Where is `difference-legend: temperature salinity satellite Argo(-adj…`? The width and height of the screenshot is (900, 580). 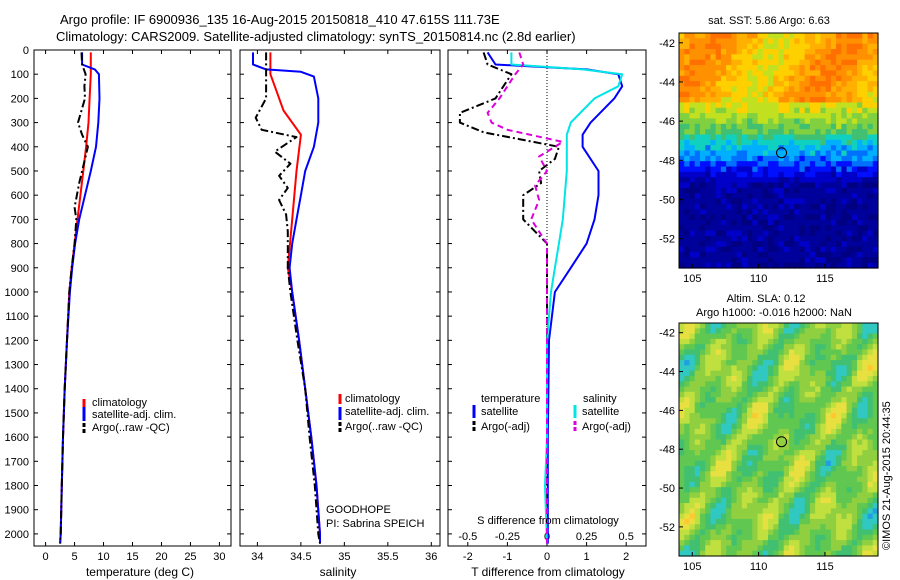 difference-legend: temperature salinity satellite Argo(-adj… is located at coordinates (551, 413).